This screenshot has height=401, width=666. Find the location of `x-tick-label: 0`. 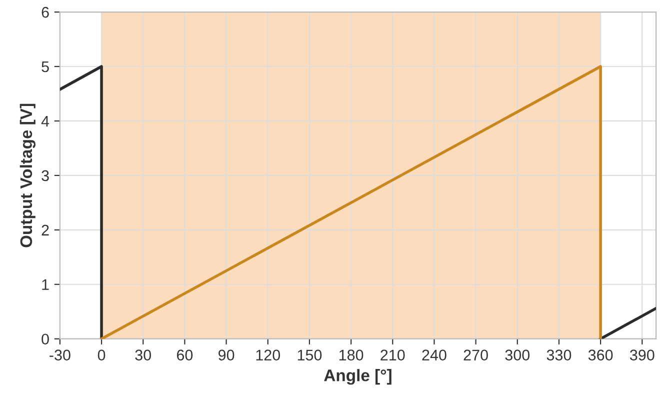

x-tick-label: 0 is located at coordinates (102, 355).